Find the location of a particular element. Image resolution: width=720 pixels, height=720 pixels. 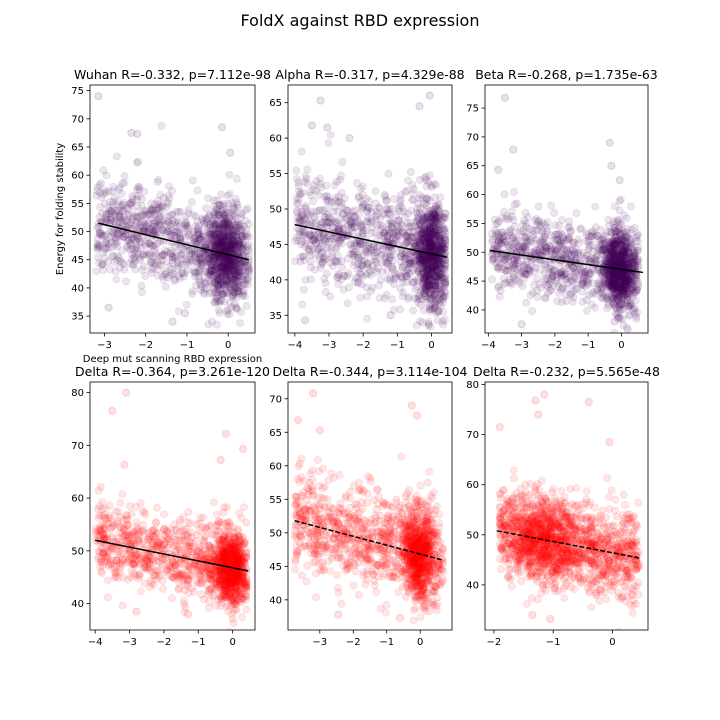

x-tick-label: 0 is located at coordinates (621, 345).